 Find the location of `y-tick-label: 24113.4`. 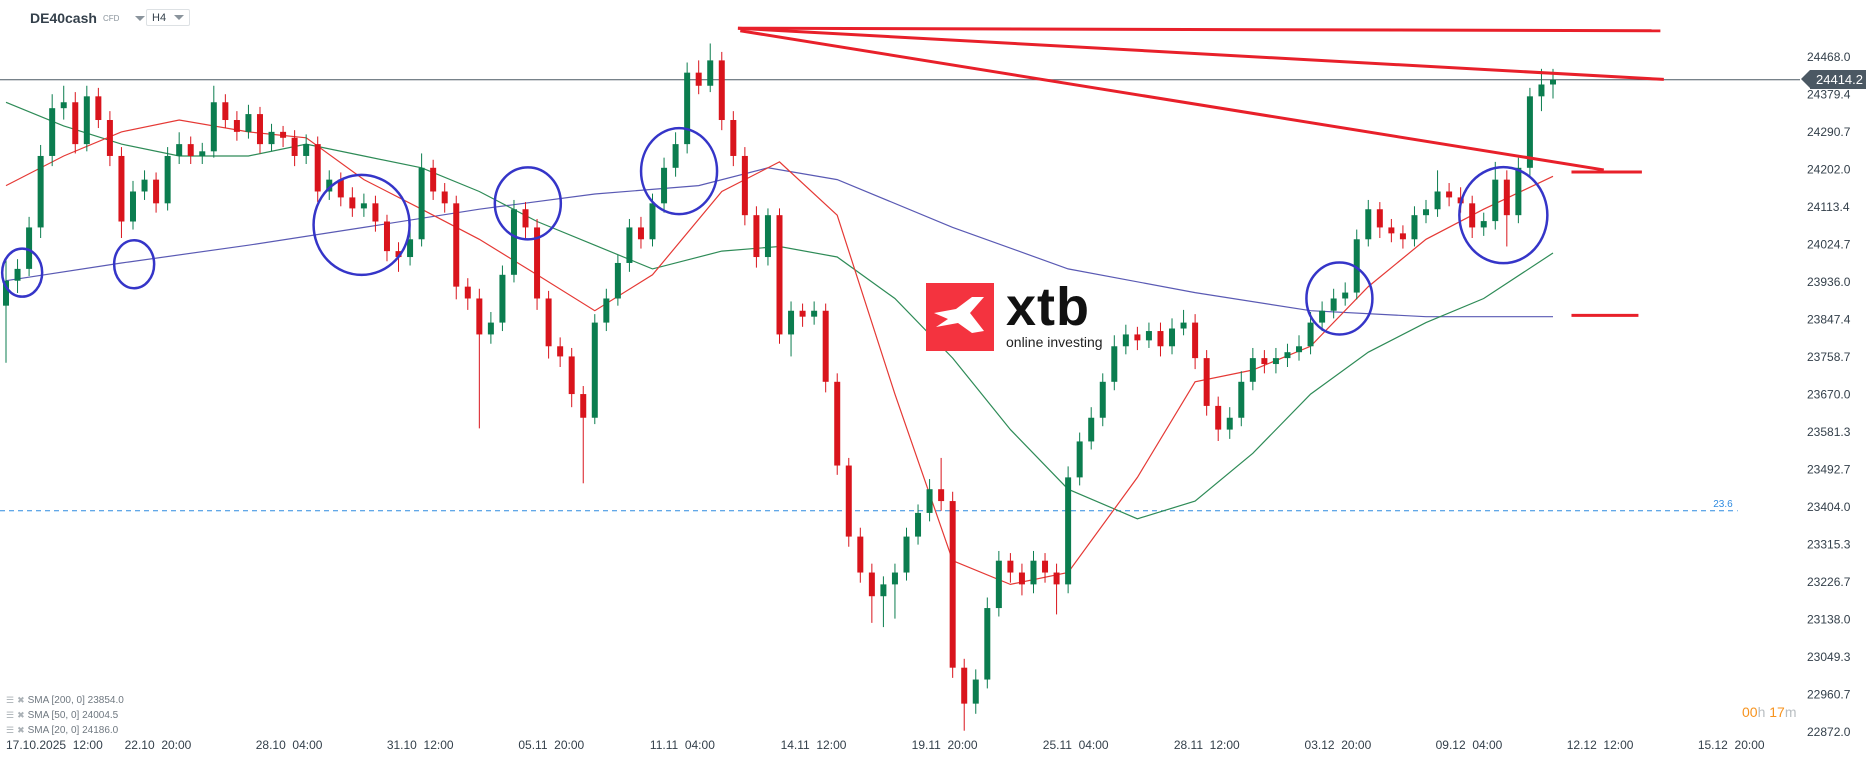

y-tick-label: 24113.4 is located at coordinates (1828, 207).